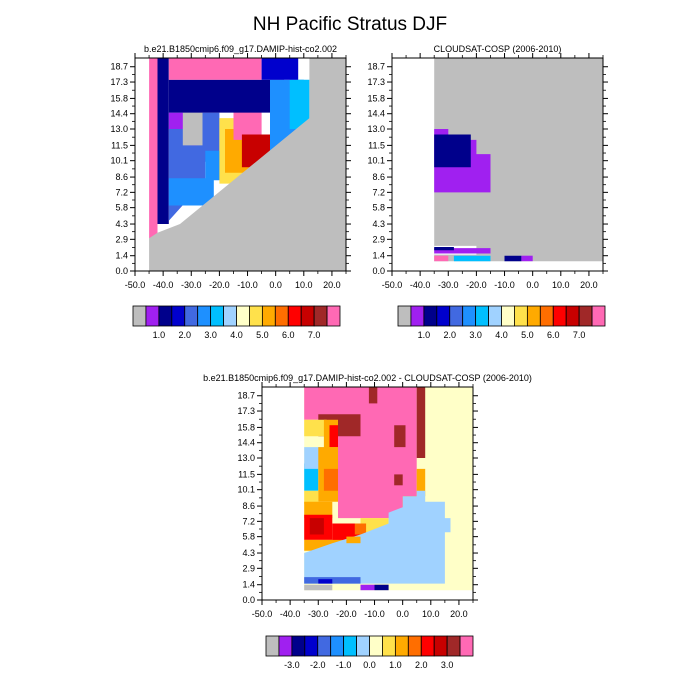 Image resolution: width=700 pixels, height=700 pixels. Describe the element at coordinates (246, 474) in the screenshot. I see `y-tick-label: 11.5` at that location.